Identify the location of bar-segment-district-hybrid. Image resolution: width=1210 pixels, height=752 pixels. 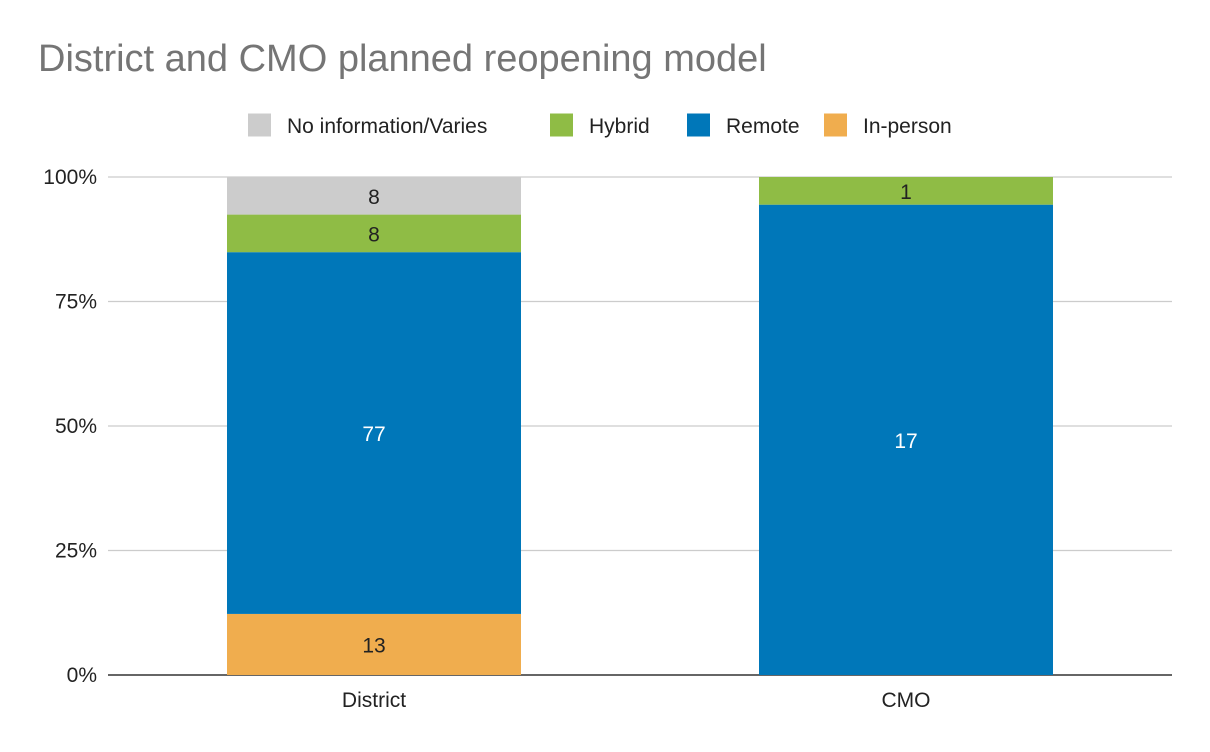
(374, 233).